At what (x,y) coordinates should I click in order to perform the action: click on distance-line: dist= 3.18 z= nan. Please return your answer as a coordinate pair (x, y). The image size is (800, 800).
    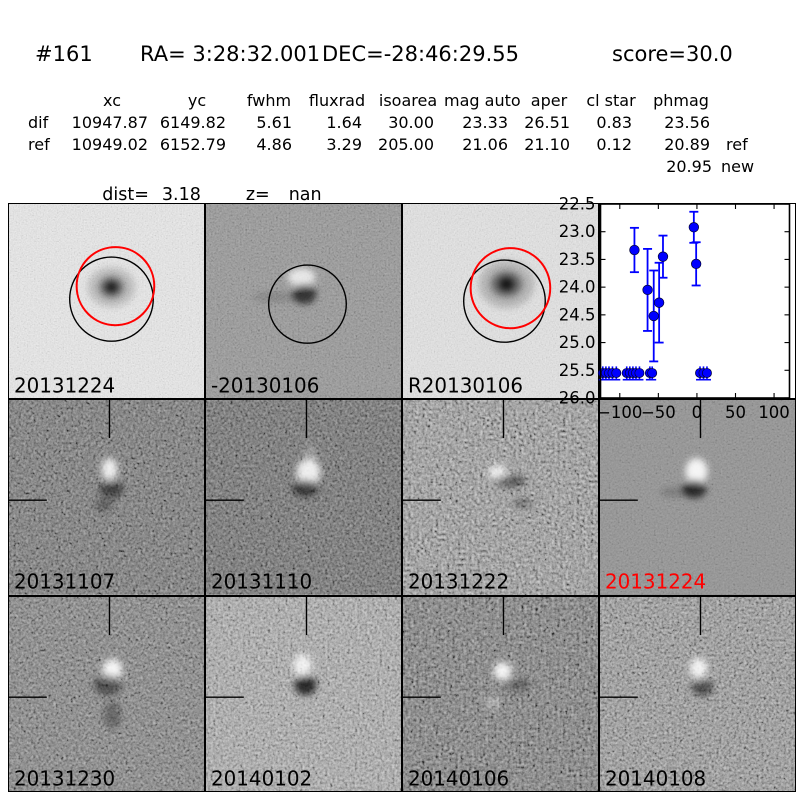
    Looking at the image, I should click on (201, 195).